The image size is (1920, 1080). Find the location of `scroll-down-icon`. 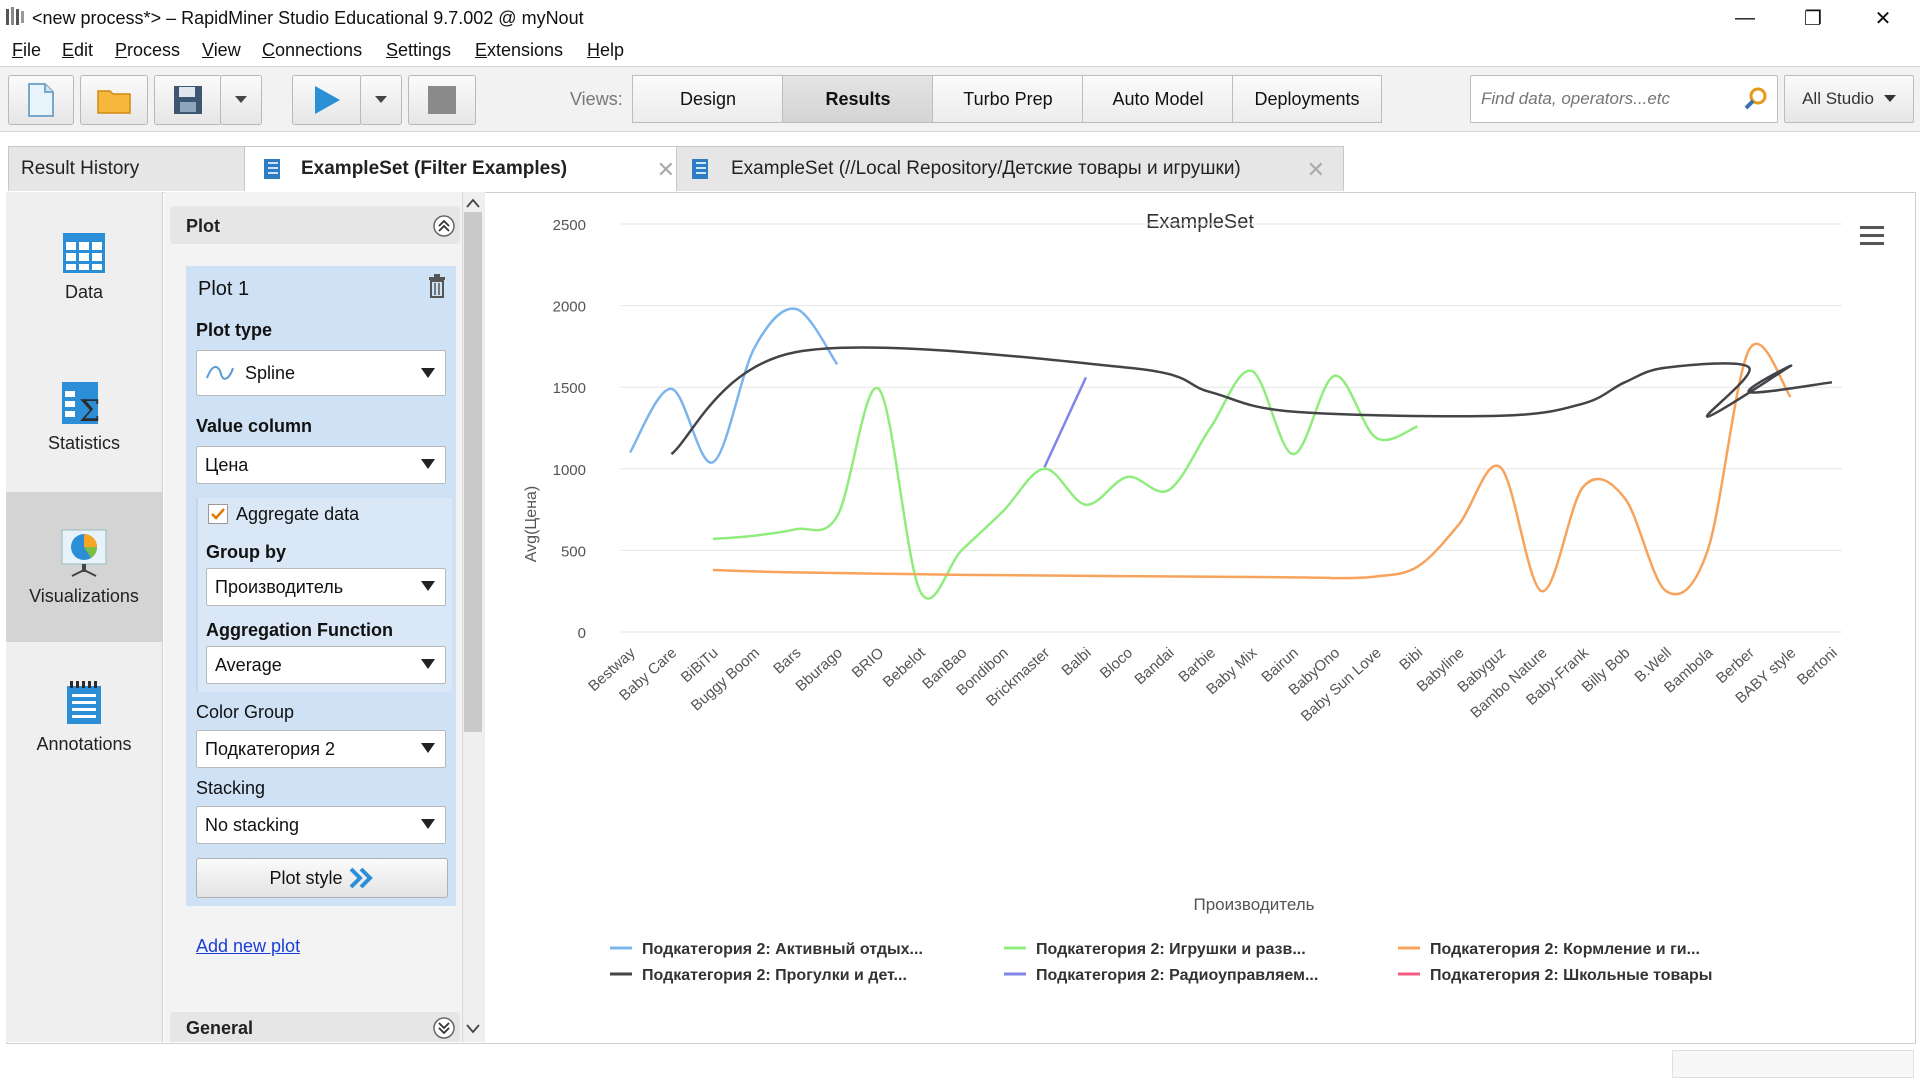

scroll-down-icon is located at coordinates (473, 1029).